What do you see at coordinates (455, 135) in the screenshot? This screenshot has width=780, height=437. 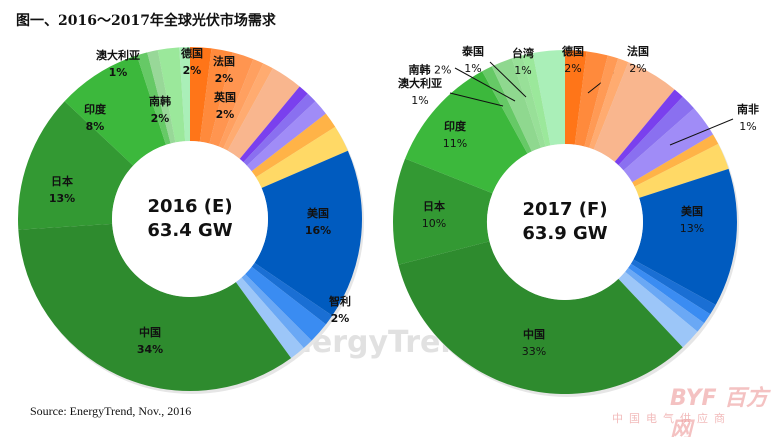 I see `slice-label: 印度 11%` at bounding box center [455, 135].